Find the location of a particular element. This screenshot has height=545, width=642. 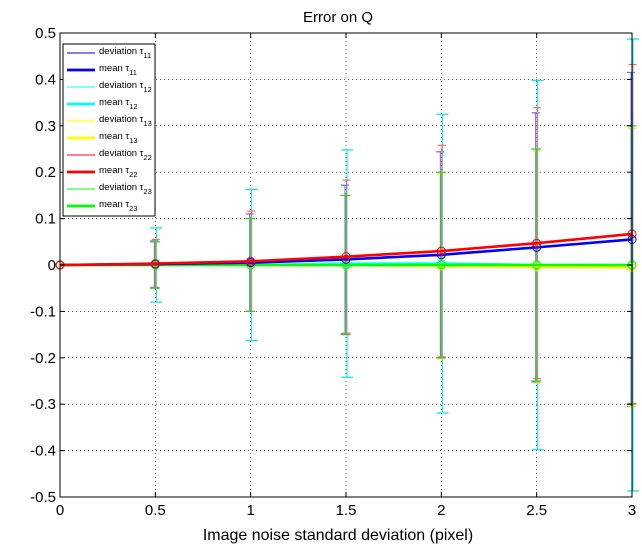

y-tick-label: 0.3 is located at coordinates (45, 126).